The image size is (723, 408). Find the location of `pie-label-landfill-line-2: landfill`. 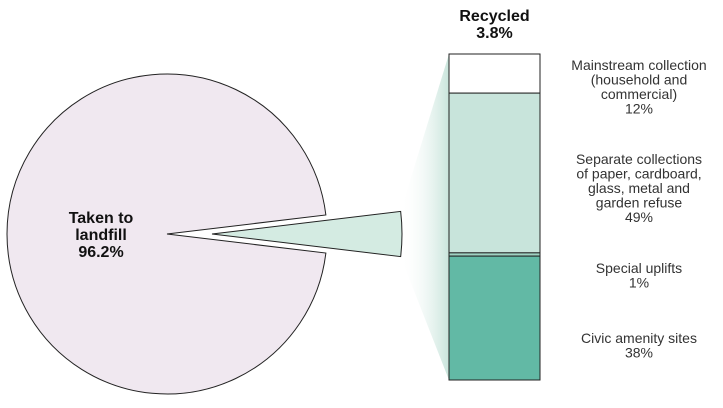

pie-label-landfill-line-2: landfill is located at coordinates (101, 235).